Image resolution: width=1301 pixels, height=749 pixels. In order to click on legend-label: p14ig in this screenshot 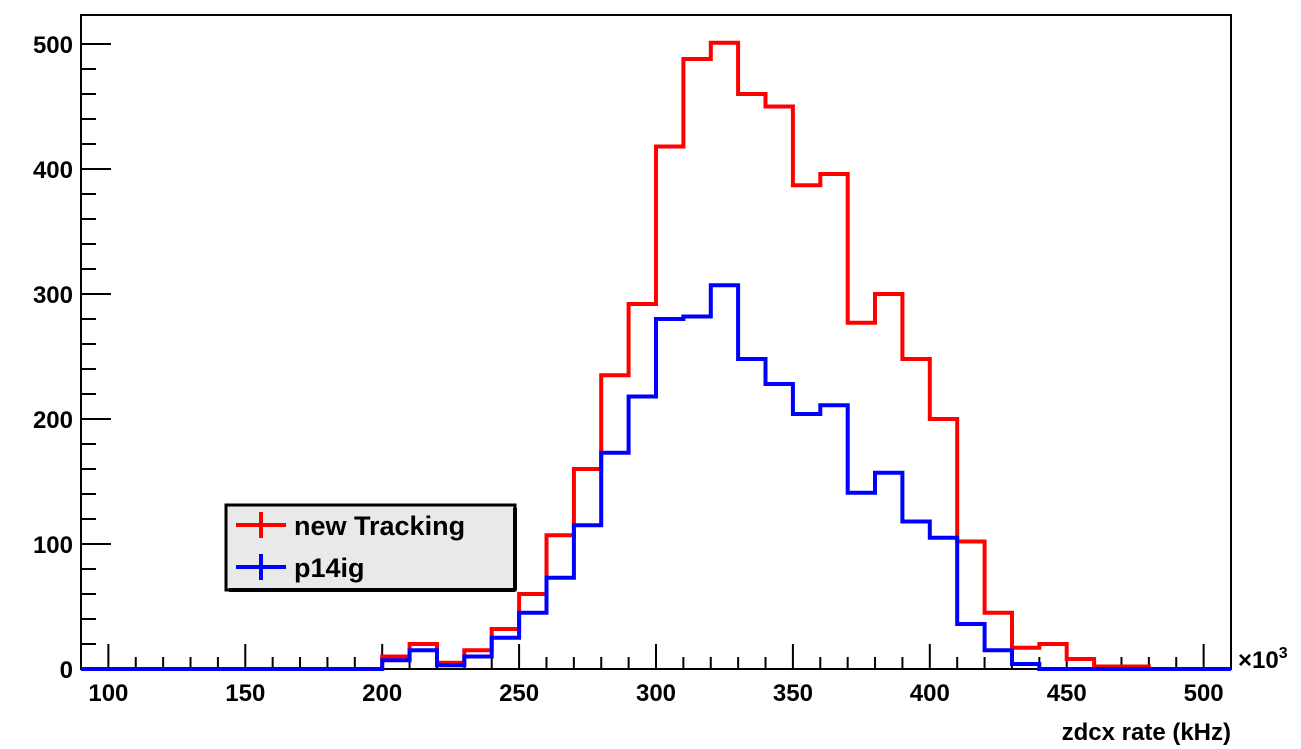, I will do `click(329, 568)`.